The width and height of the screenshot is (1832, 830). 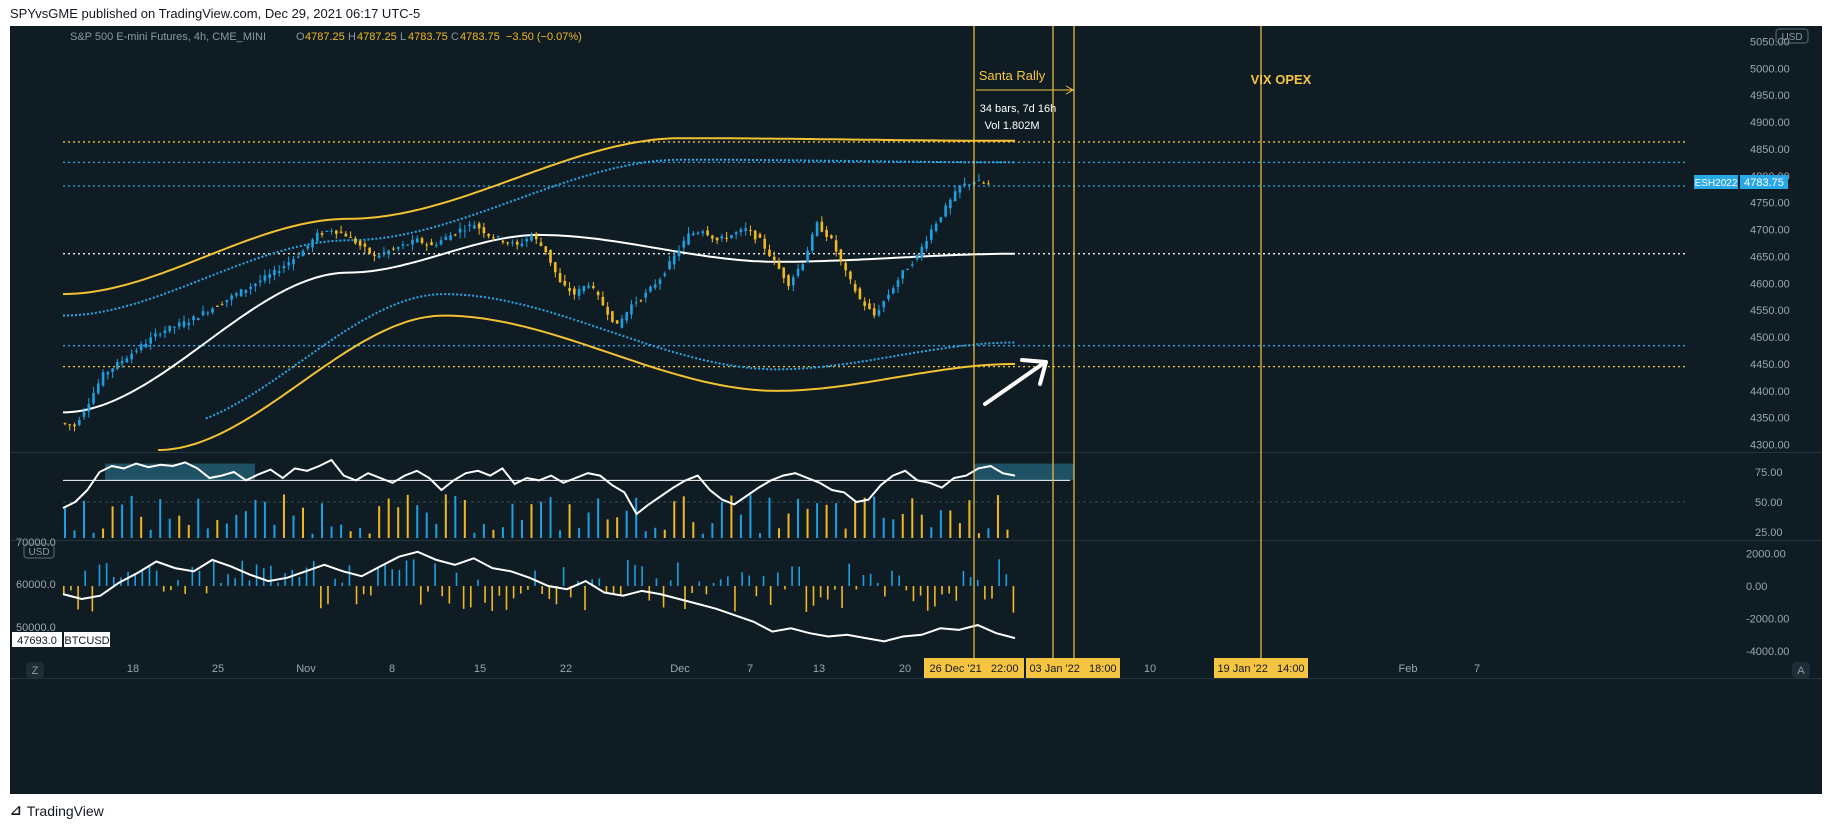 I want to click on auto-scale-button, so click(x=1801, y=670).